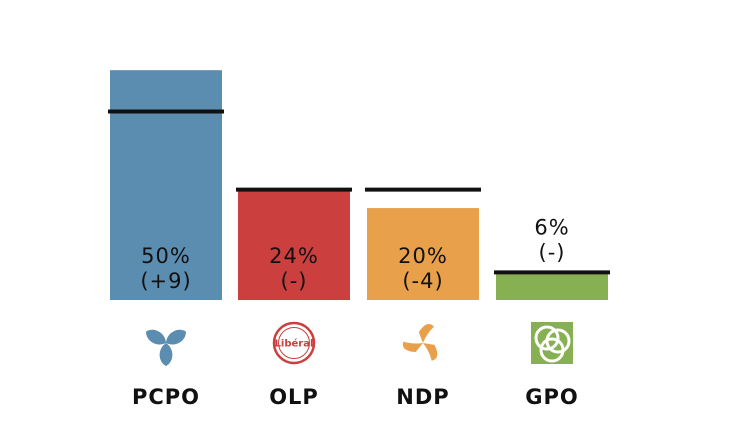 This screenshot has height=430, width=737. Describe the element at coordinates (422, 397) in the screenshot. I see `category-label-ndp: NDP` at that location.